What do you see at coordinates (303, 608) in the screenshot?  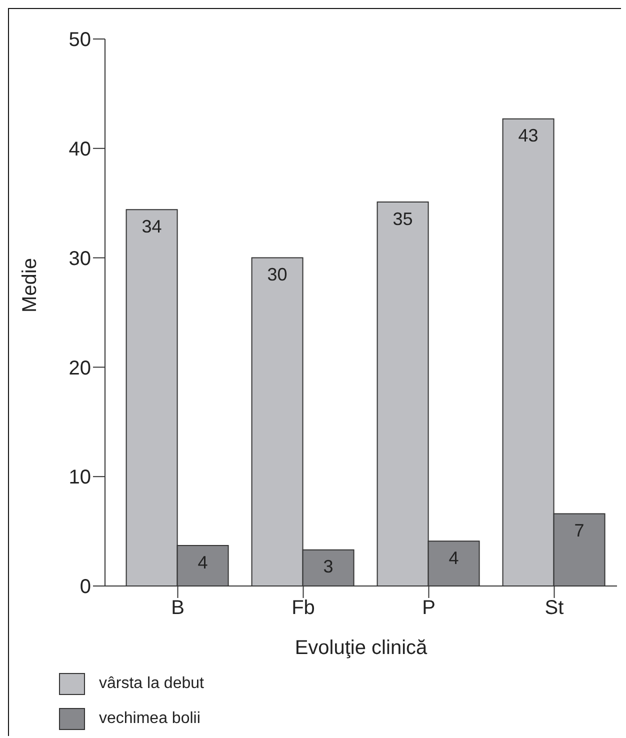 I see `x-tick-label: Fb` at bounding box center [303, 608].